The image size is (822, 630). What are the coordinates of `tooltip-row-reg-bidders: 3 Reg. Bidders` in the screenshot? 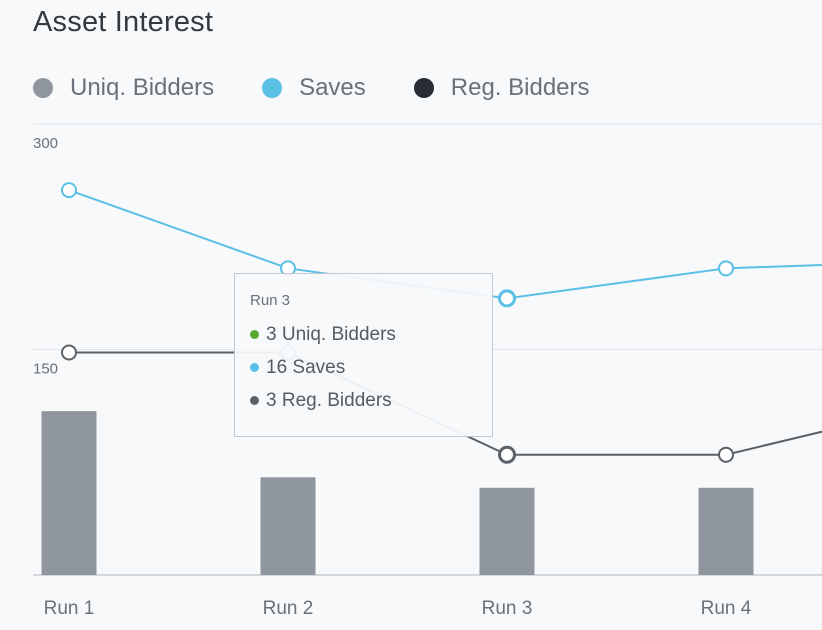 It's located at (364, 400).